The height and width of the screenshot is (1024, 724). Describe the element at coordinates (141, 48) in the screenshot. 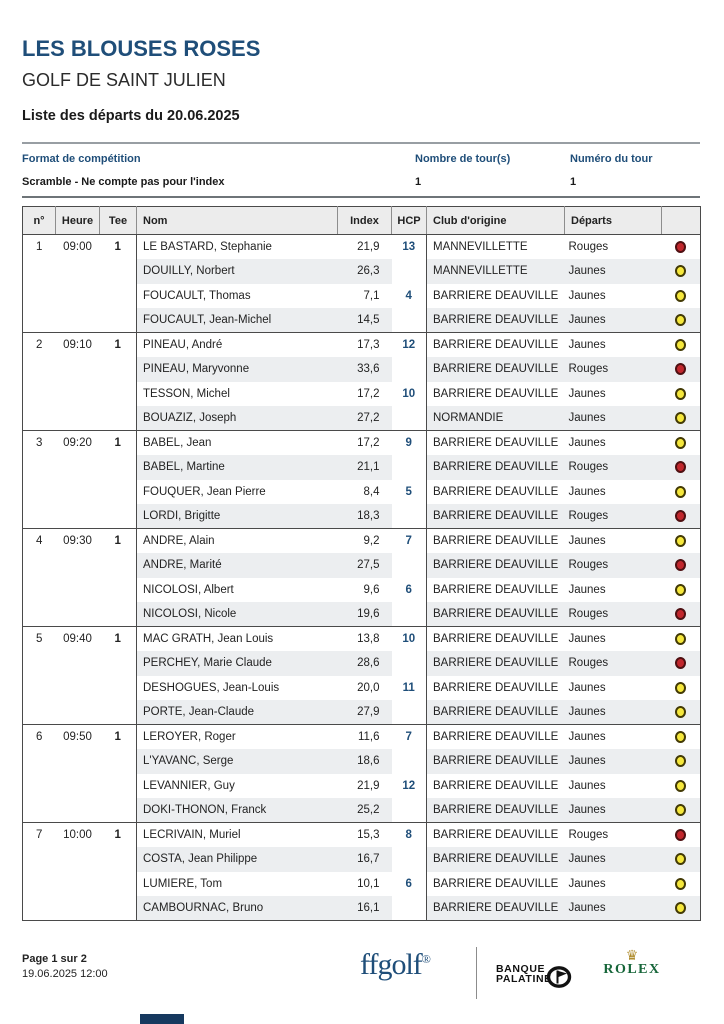

I see `page-title: LES BLOUSES ROSES` at that location.